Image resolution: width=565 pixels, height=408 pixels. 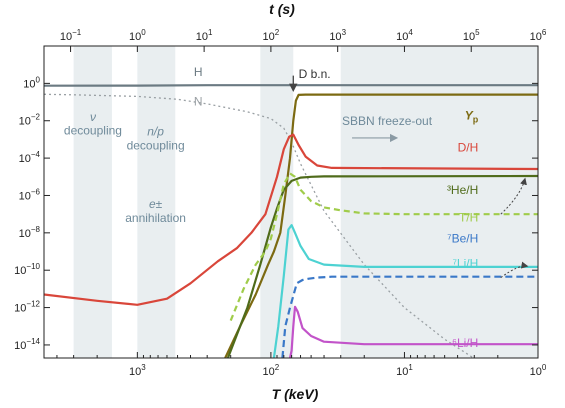 What do you see at coordinates (137, 35) in the screenshot?
I see `top-tick-label-1: 10⁰` at bounding box center [137, 35].